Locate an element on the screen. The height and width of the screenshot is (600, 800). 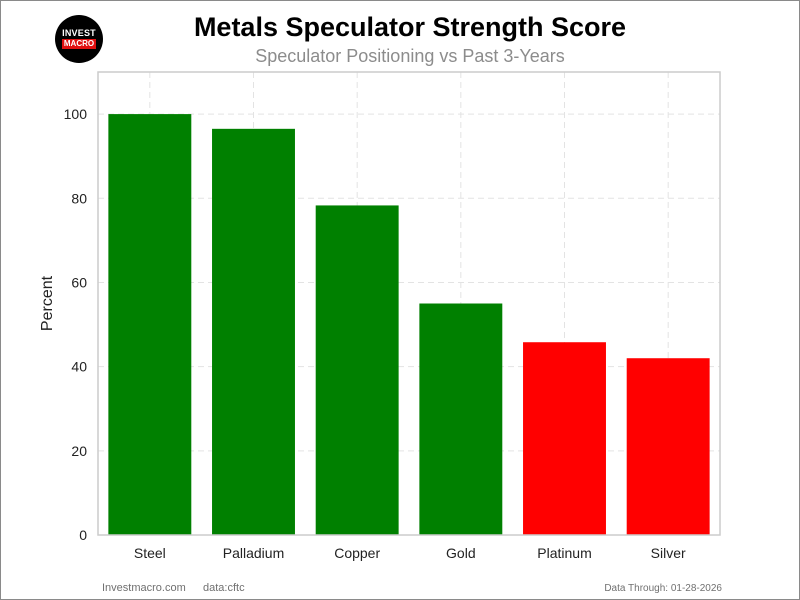
bar-steel is located at coordinates (150, 324).